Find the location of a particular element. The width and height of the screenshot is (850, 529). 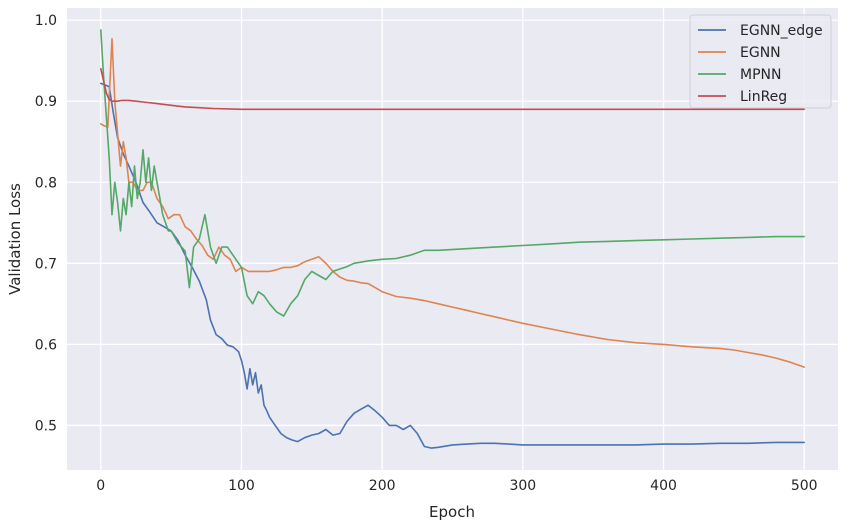

y-tick-label: 0.6 is located at coordinates (46, 345).